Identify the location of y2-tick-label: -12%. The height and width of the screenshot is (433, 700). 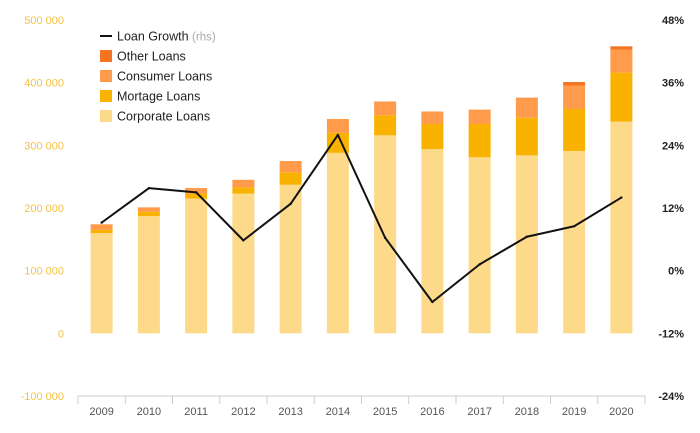
(671, 334).